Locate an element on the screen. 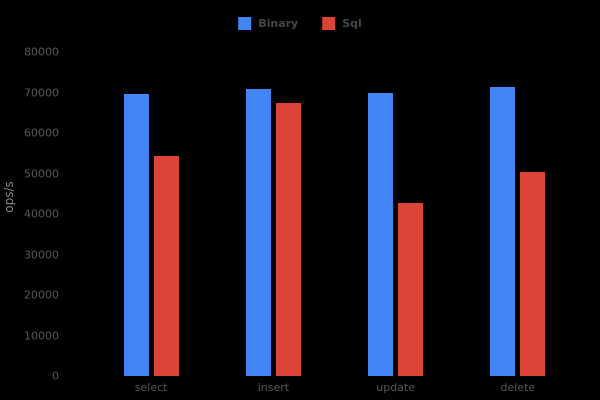 This screenshot has width=600, height=400. bar-binary-select is located at coordinates (136, 235).